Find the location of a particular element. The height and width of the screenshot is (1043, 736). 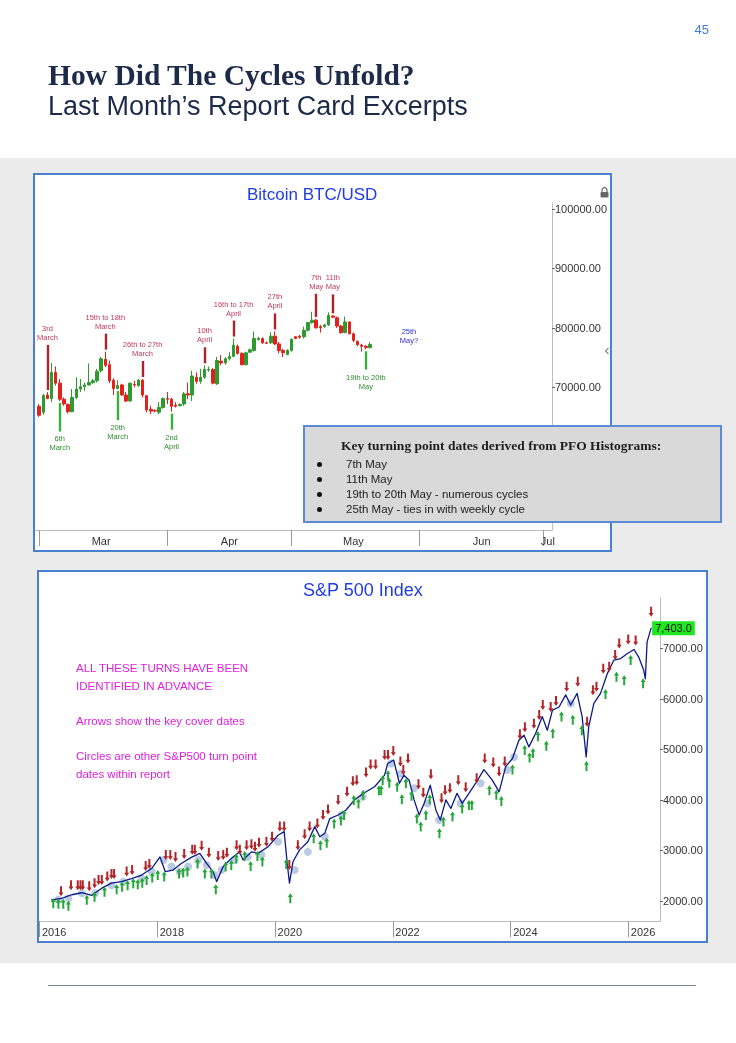

y-tick-label: 4000.00 is located at coordinates (683, 799).